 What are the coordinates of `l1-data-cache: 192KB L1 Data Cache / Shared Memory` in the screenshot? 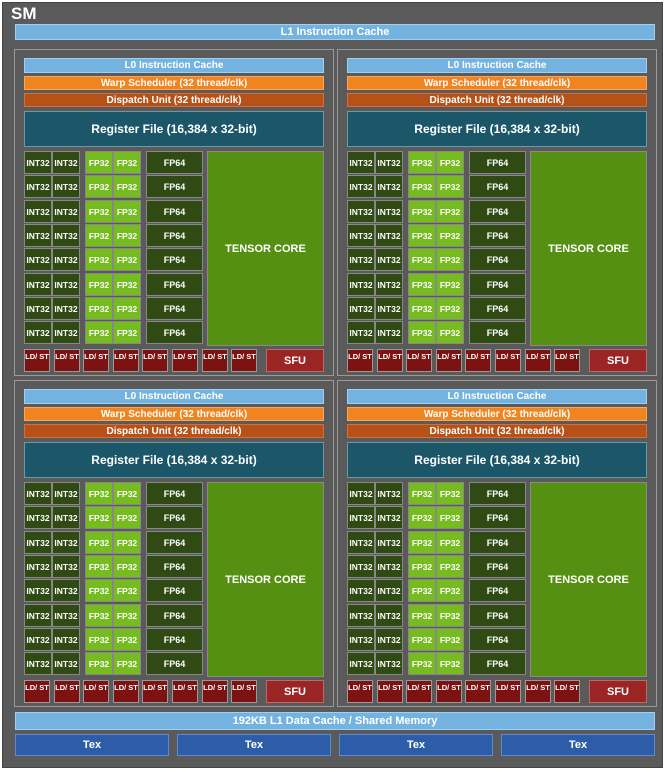 It's located at (335, 721).